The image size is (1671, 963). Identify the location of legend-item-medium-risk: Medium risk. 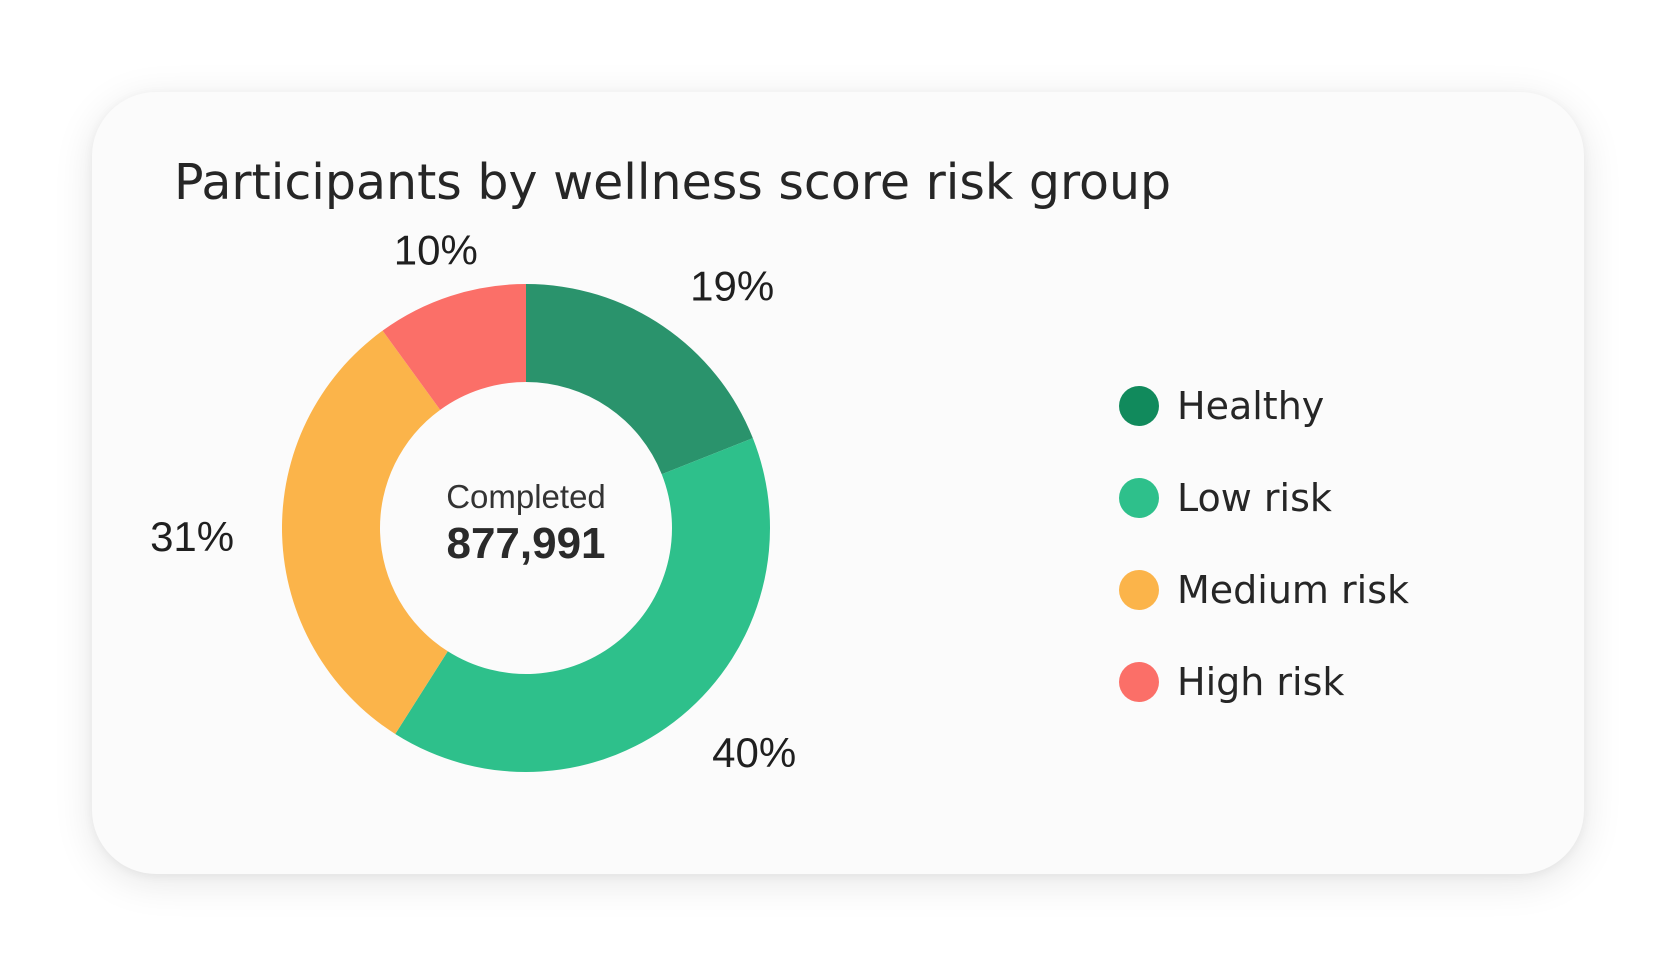
(1264, 590).